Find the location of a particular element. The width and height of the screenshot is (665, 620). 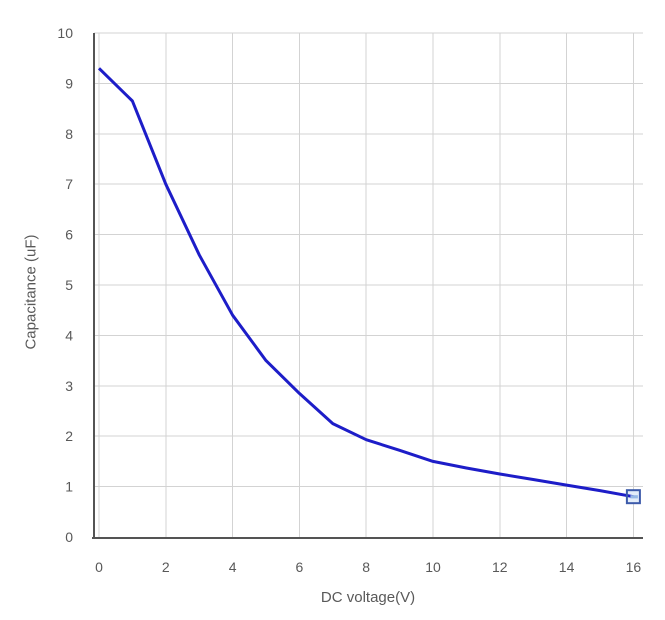

y-tick-label: 6 is located at coordinates (69, 235).